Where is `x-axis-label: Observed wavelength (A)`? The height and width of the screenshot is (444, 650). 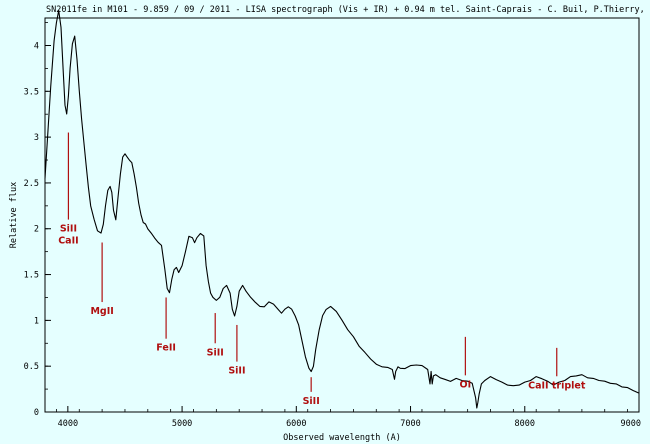
x-axis-label: Observed wavelength (A) is located at coordinates (342, 438).